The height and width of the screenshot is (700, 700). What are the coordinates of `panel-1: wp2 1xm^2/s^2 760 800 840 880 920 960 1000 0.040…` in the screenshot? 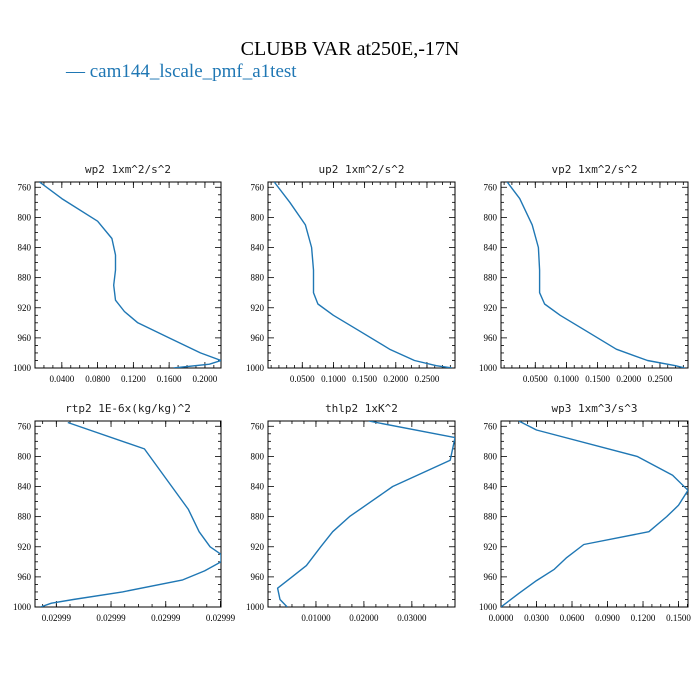 It's located at (117, 273).